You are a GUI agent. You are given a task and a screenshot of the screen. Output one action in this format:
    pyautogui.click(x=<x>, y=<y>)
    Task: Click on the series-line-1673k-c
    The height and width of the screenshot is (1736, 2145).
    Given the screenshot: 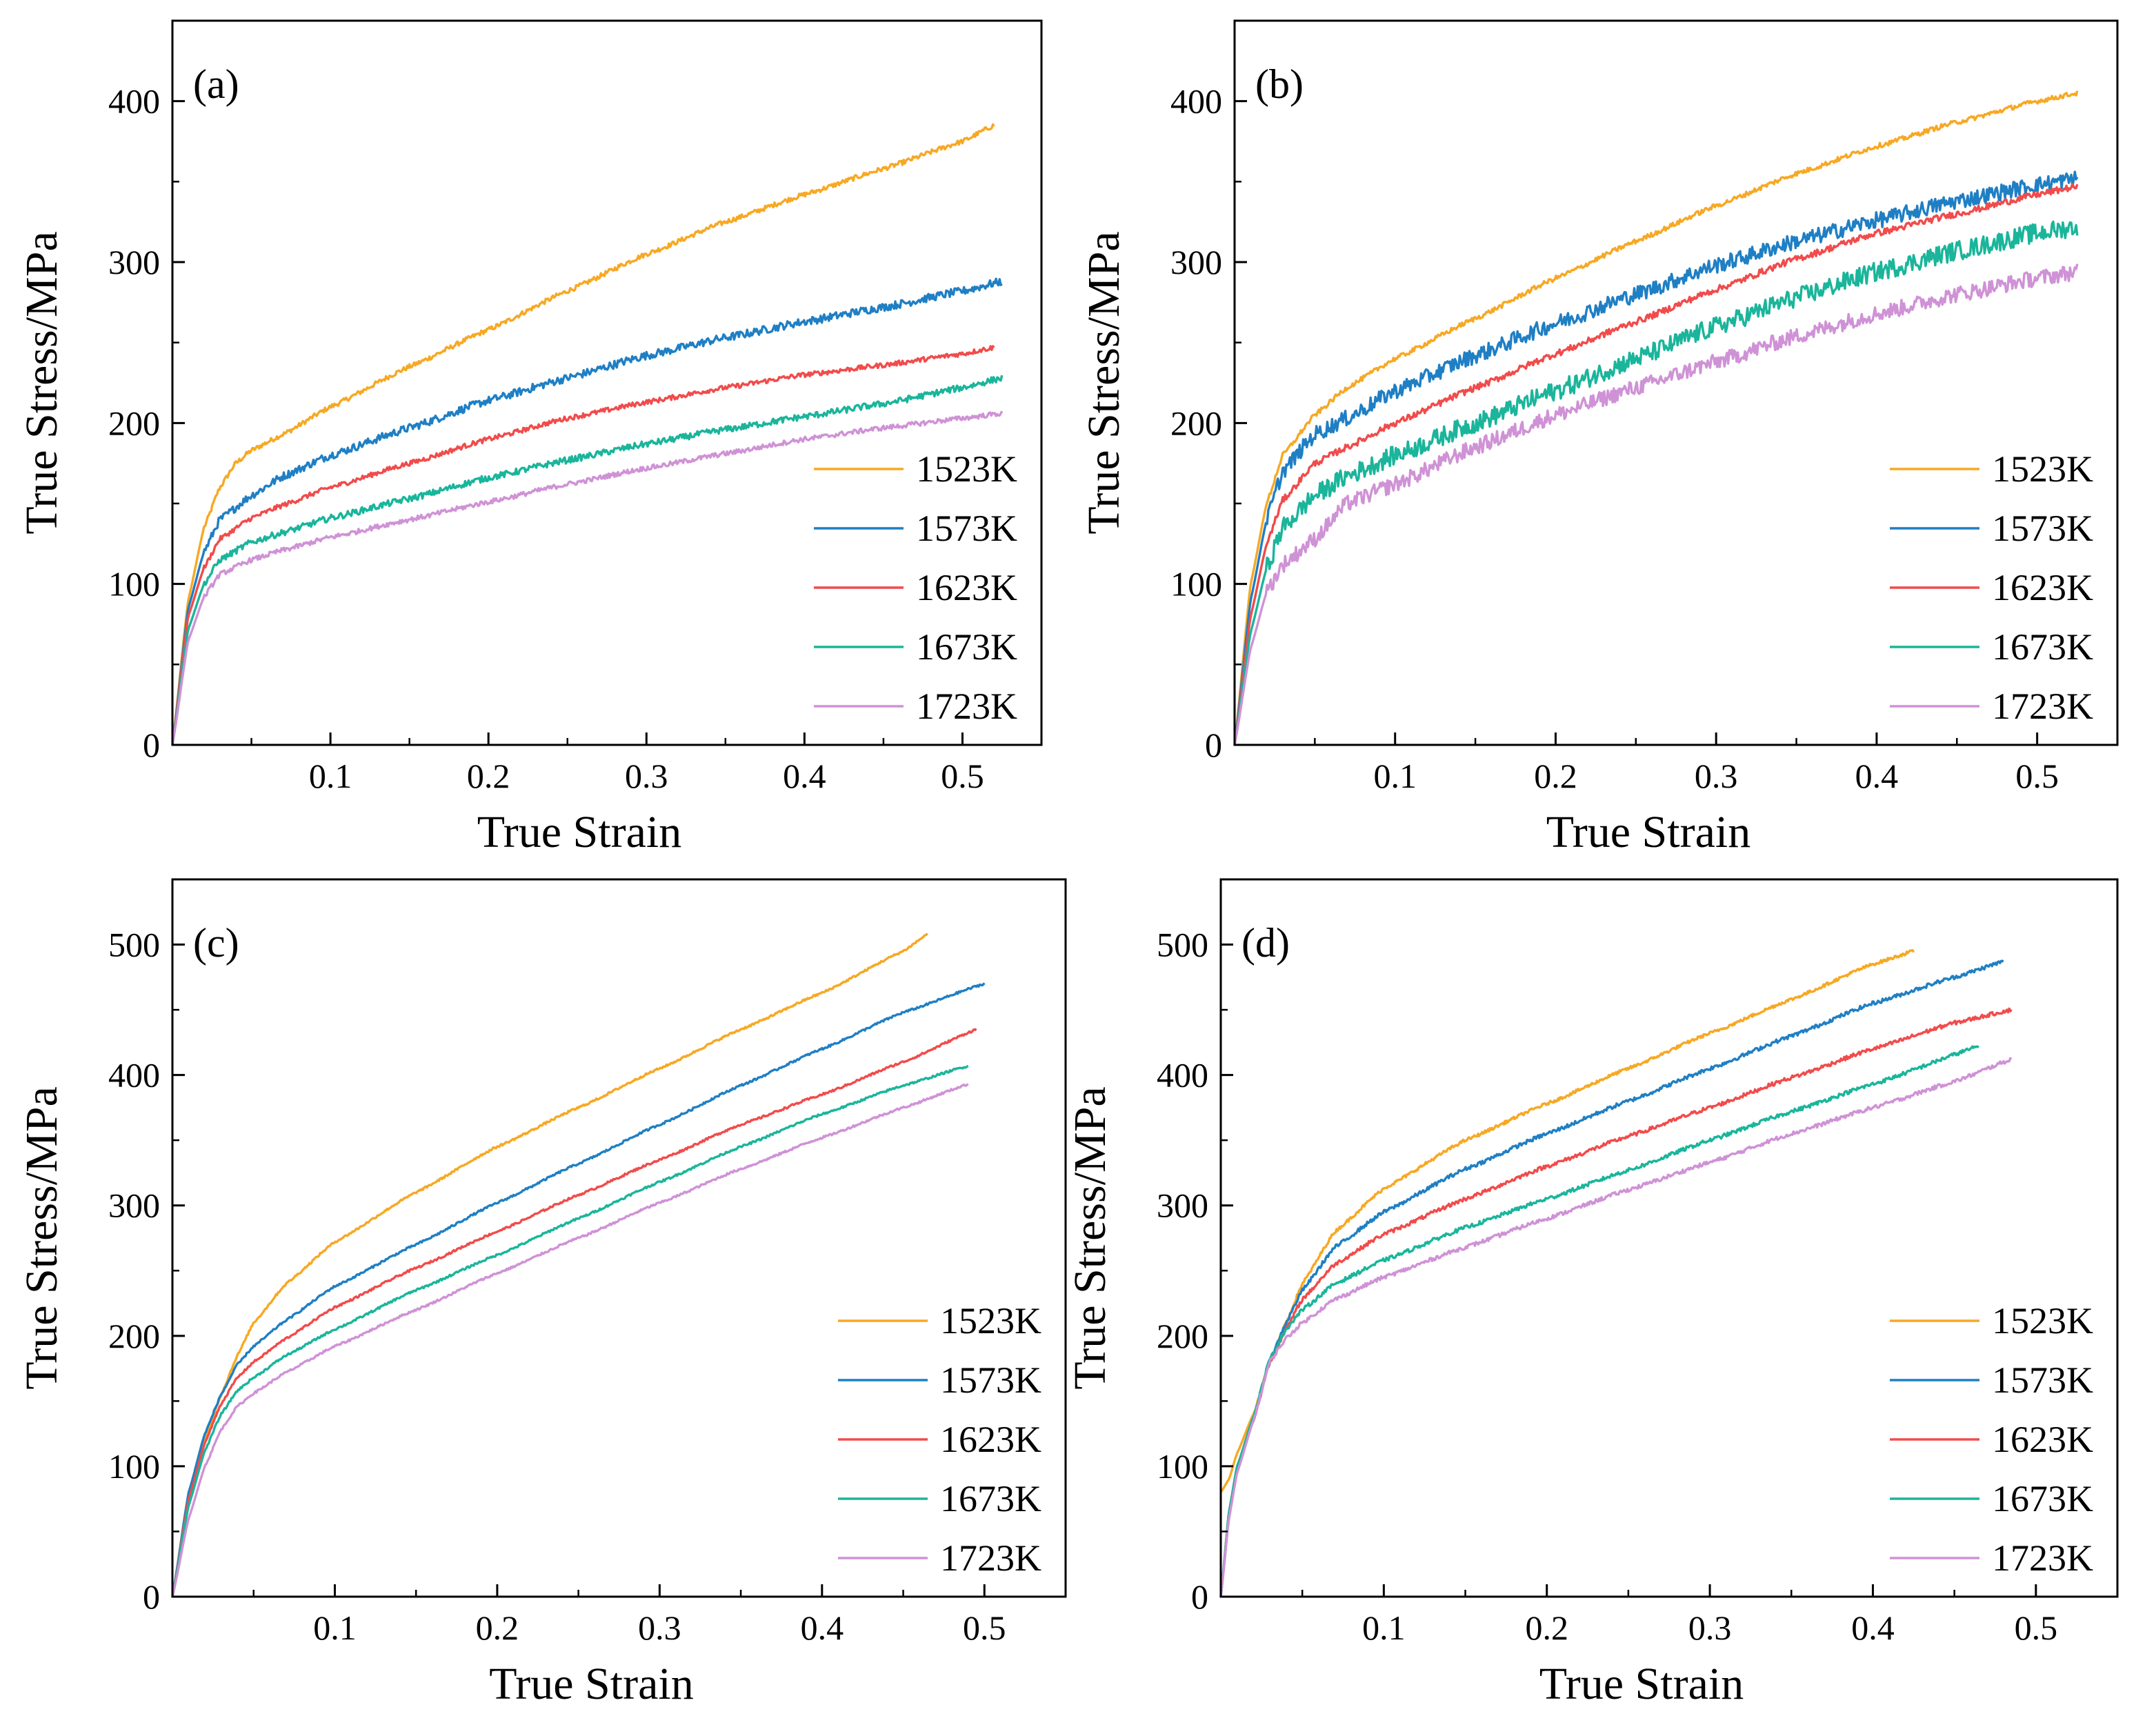 What is the action you would take?
    pyautogui.click(x=570, y=1330)
    